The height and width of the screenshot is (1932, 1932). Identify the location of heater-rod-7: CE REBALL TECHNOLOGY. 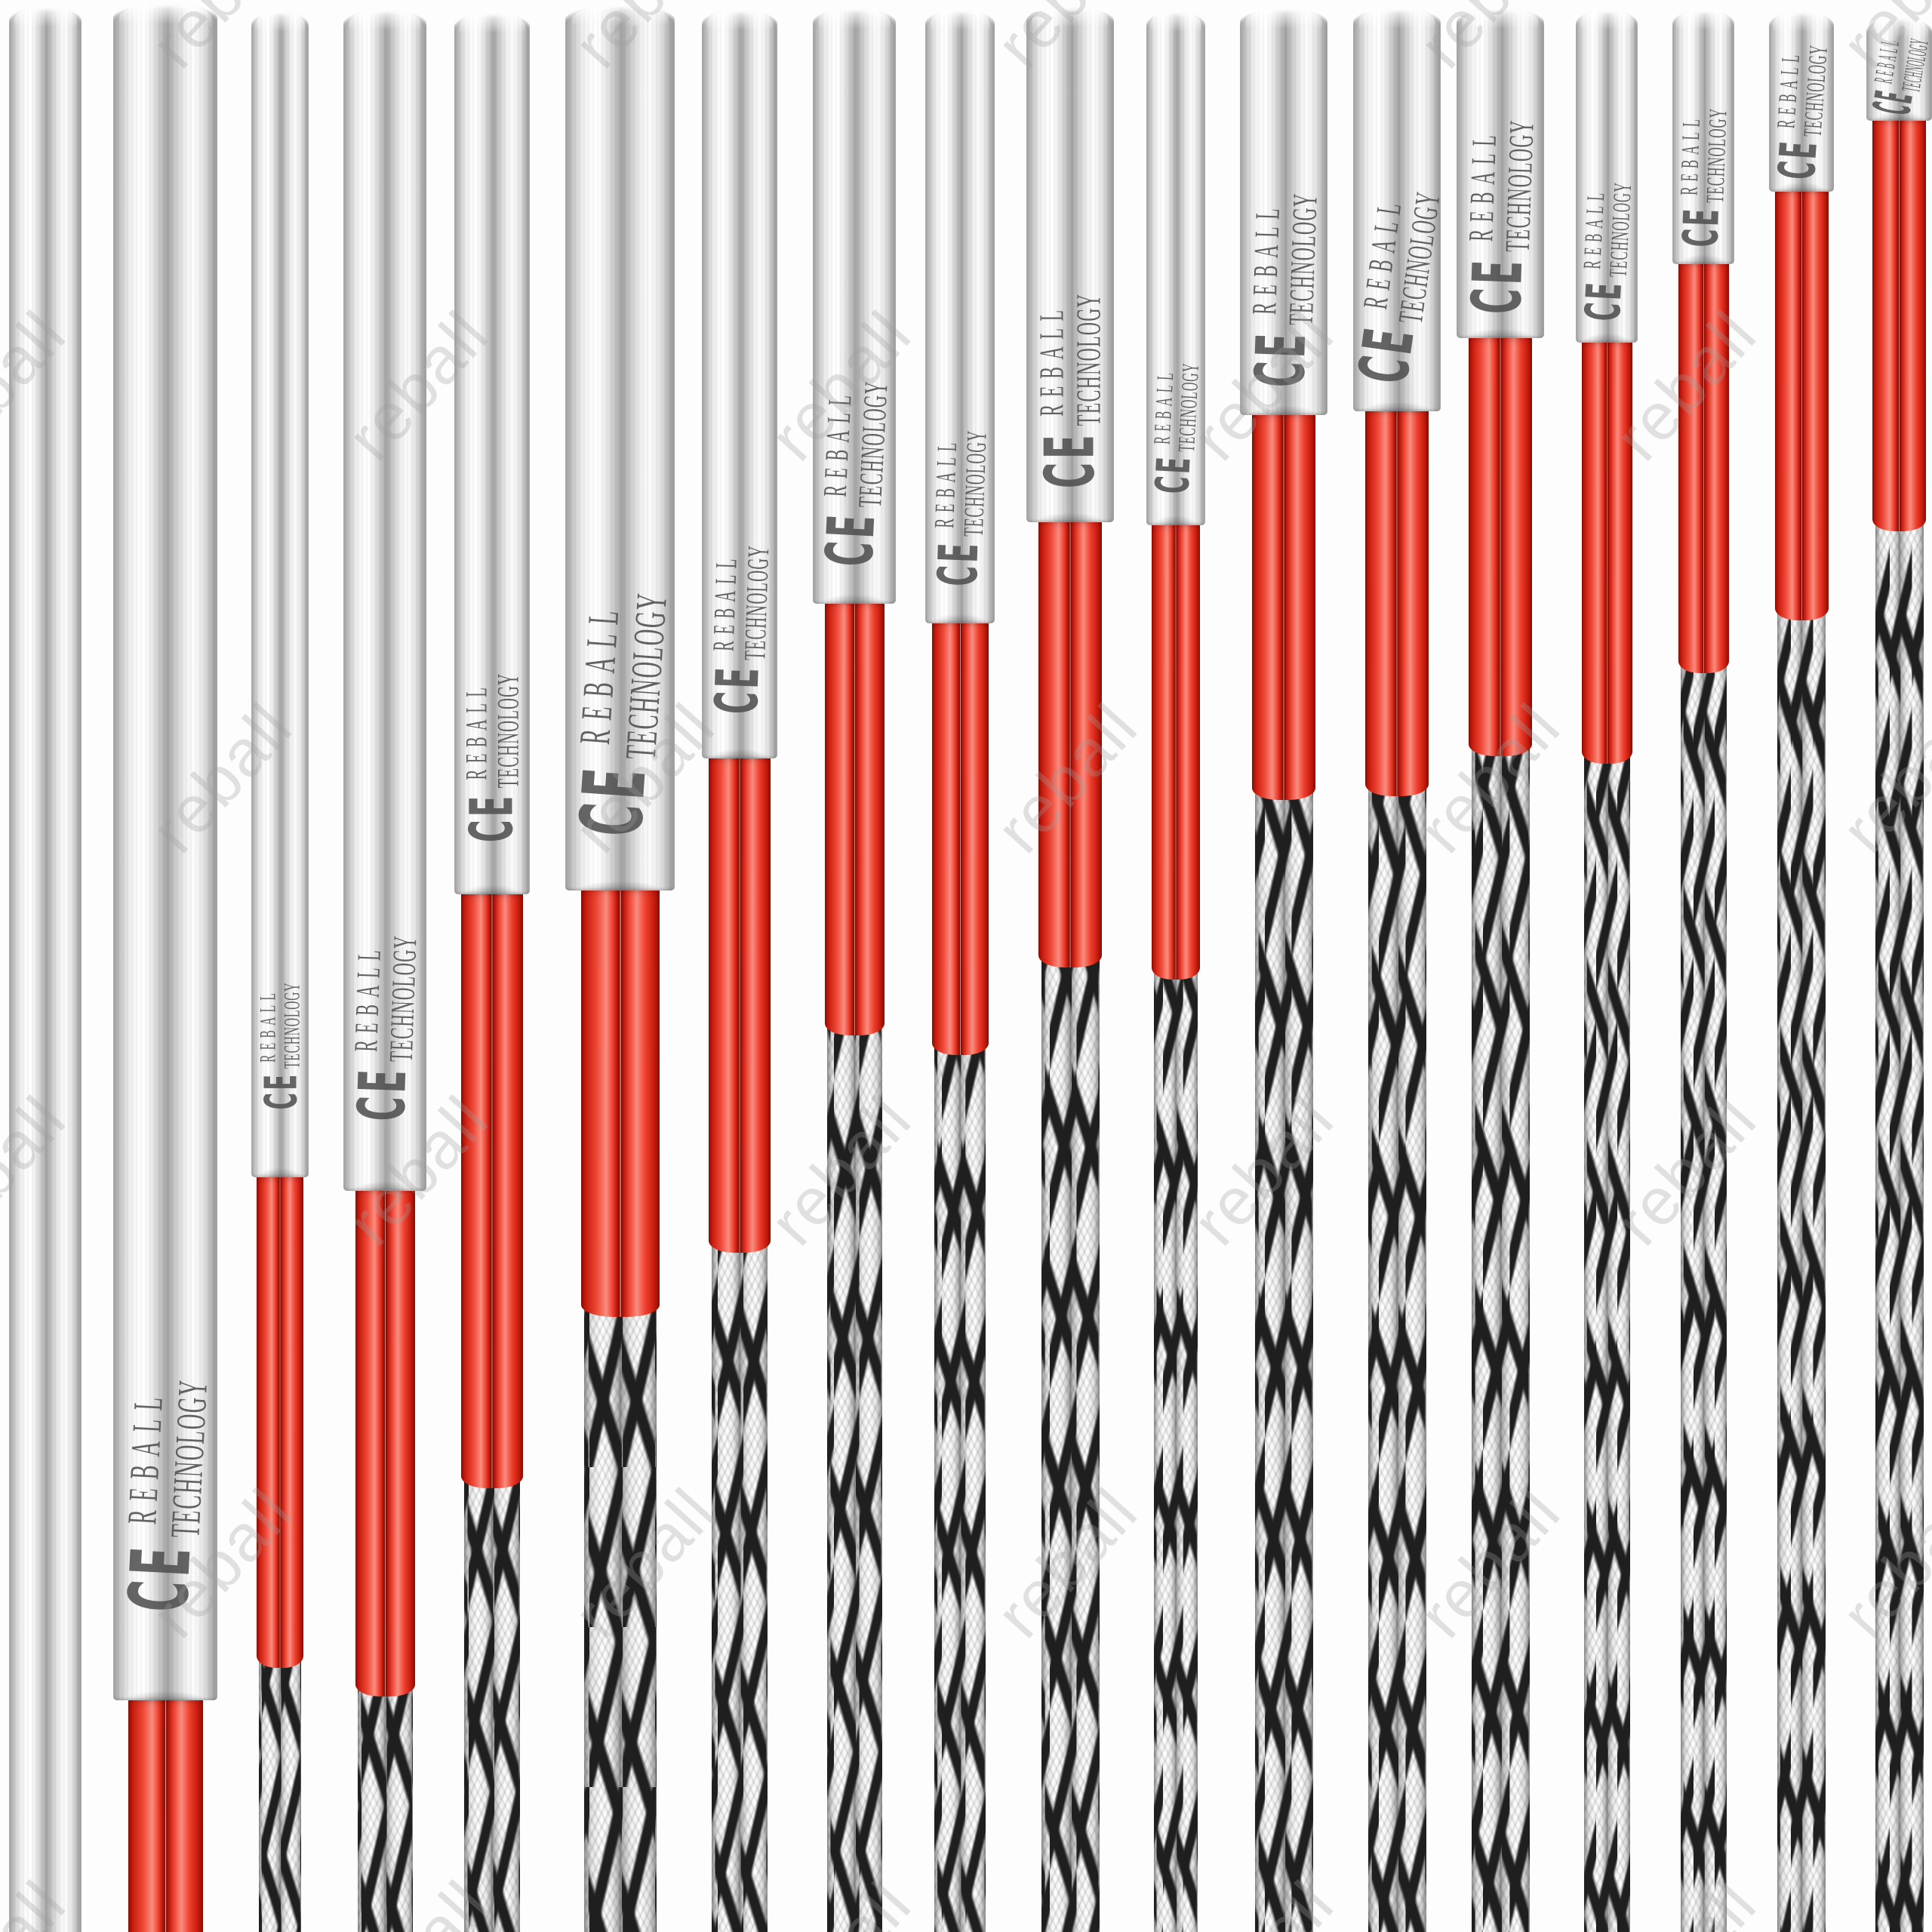
(739, 966).